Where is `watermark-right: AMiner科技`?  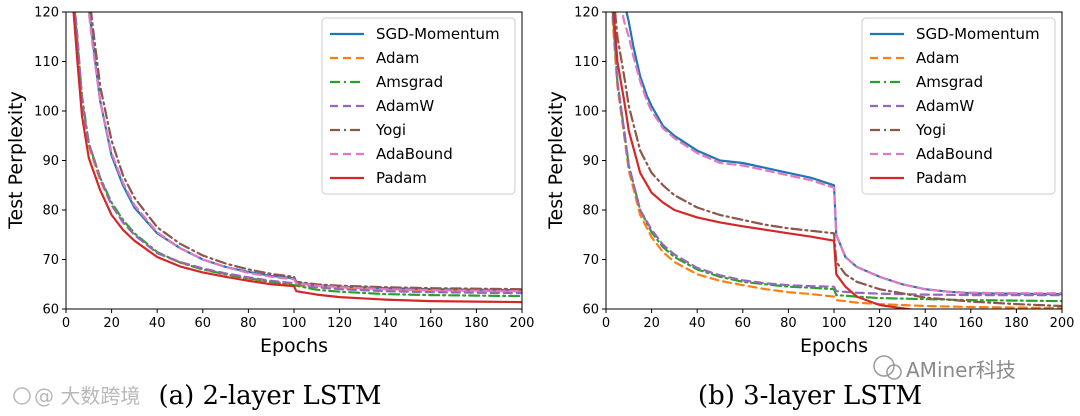
watermark-right: AMiner科技 is located at coordinates (944, 368).